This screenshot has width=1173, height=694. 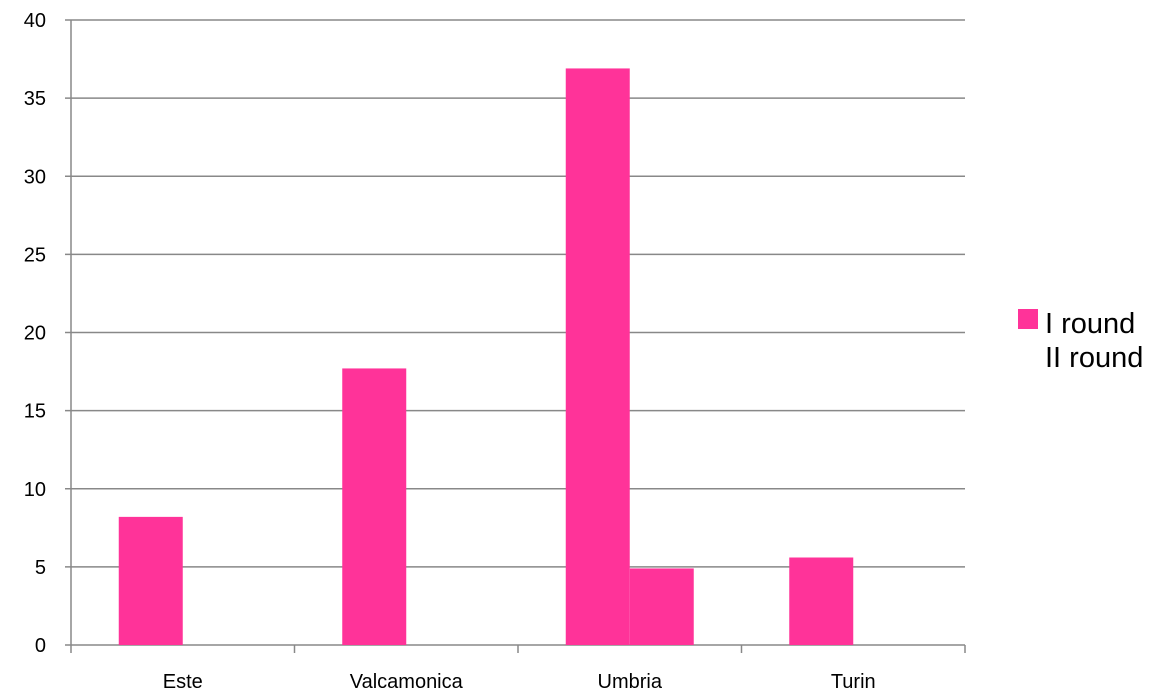 What do you see at coordinates (183, 682) in the screenshot?
I see `x-tick-label: Este` at bounding box center [183, 682].